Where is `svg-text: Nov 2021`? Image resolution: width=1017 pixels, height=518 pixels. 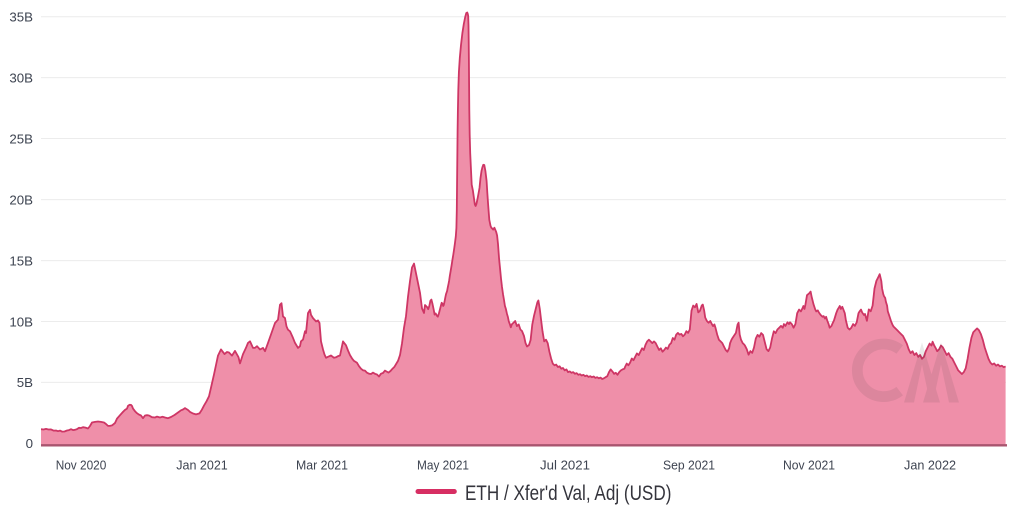 svg-text: Nov 2021 is located at coordinates (809, 465).